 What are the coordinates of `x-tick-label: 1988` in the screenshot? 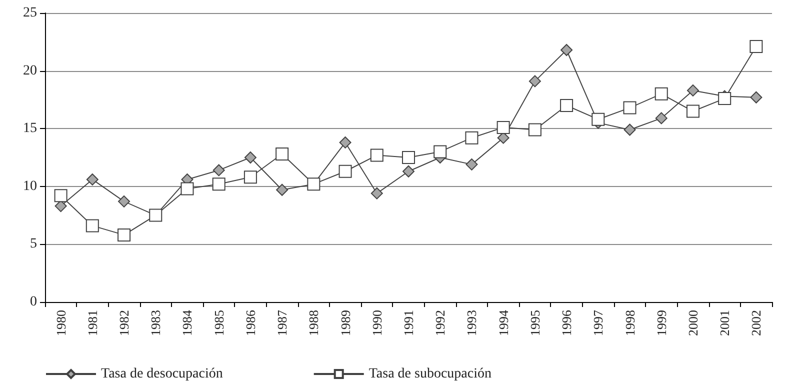 It's located at (314, 323).